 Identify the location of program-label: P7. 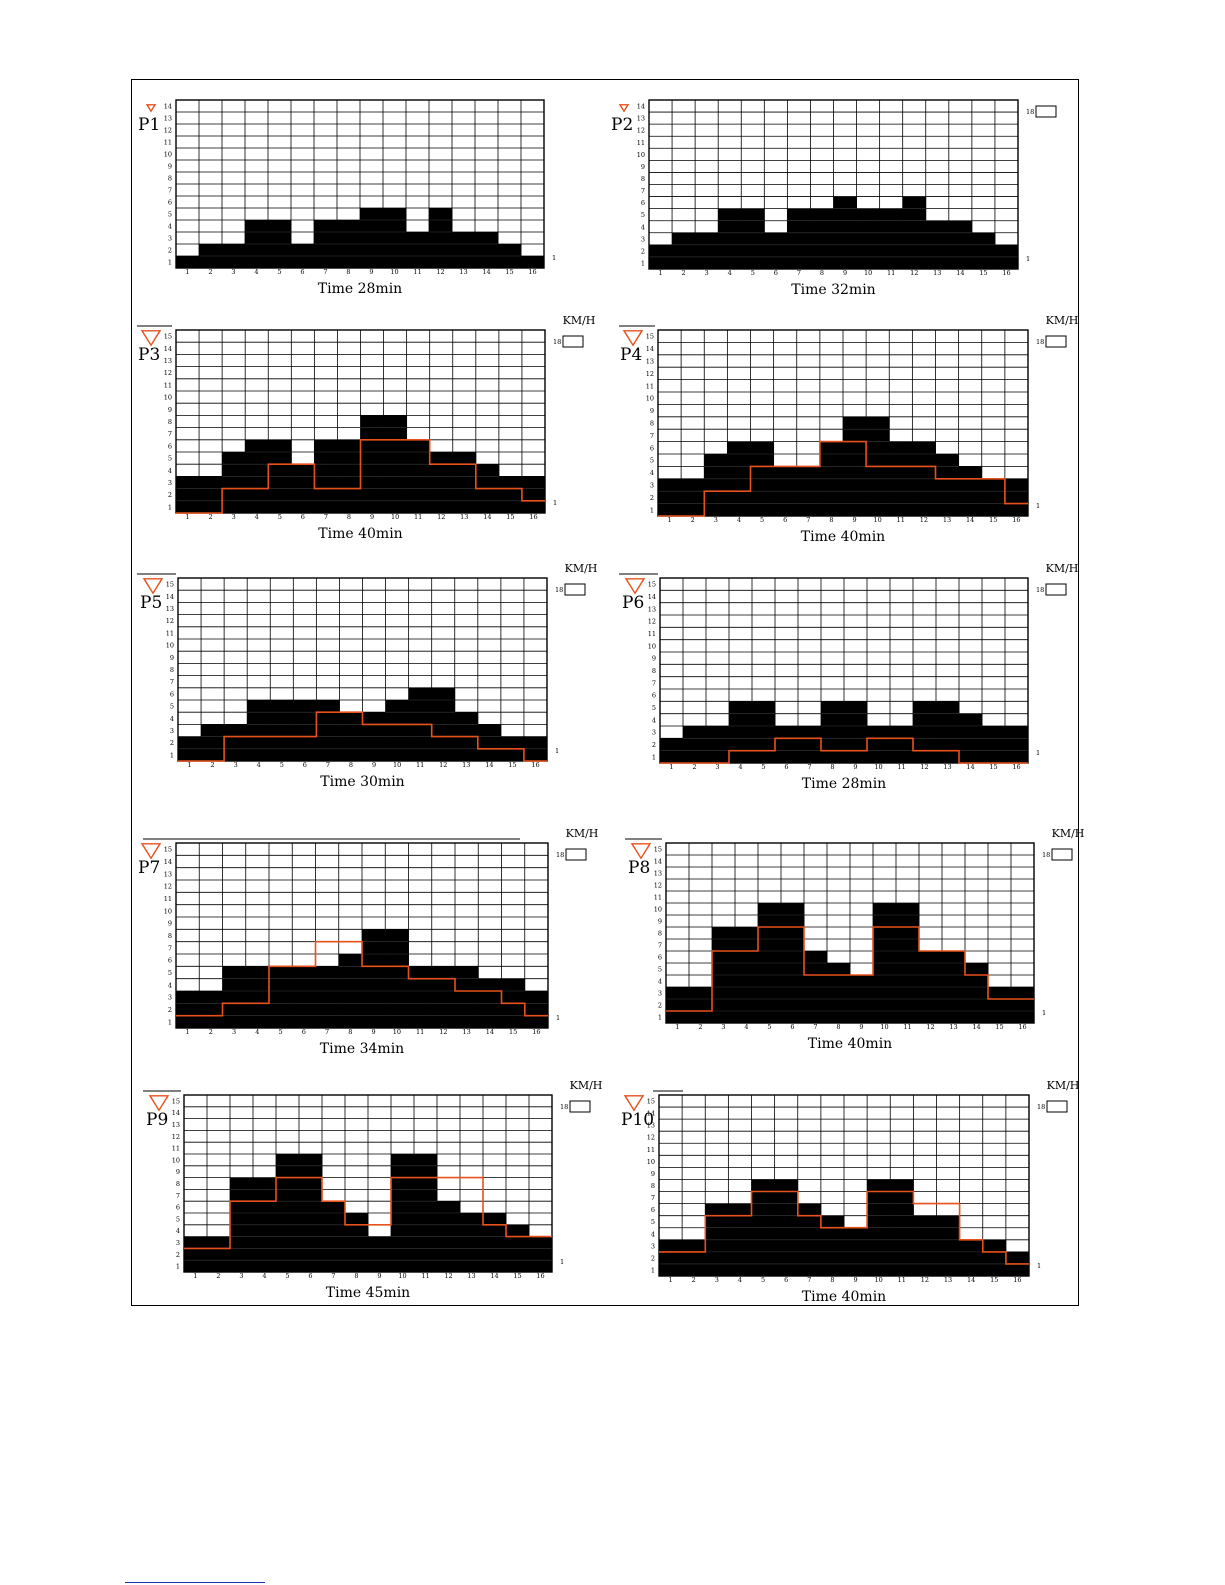
(149, 868).